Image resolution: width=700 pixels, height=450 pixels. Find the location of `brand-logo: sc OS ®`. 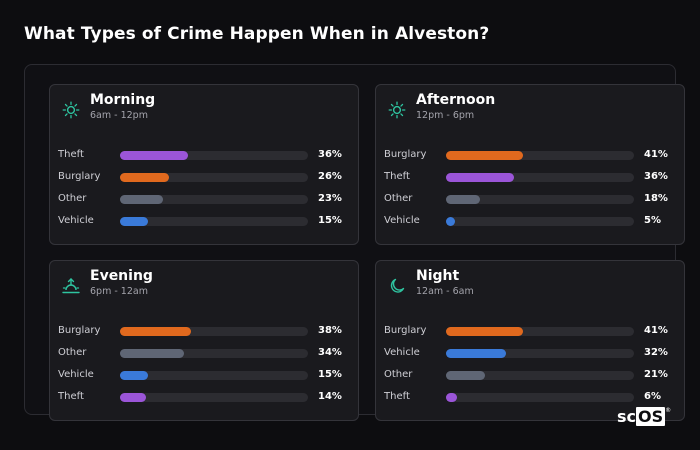

brand-logo: sc OS ® is located at coordinates (644, 416).